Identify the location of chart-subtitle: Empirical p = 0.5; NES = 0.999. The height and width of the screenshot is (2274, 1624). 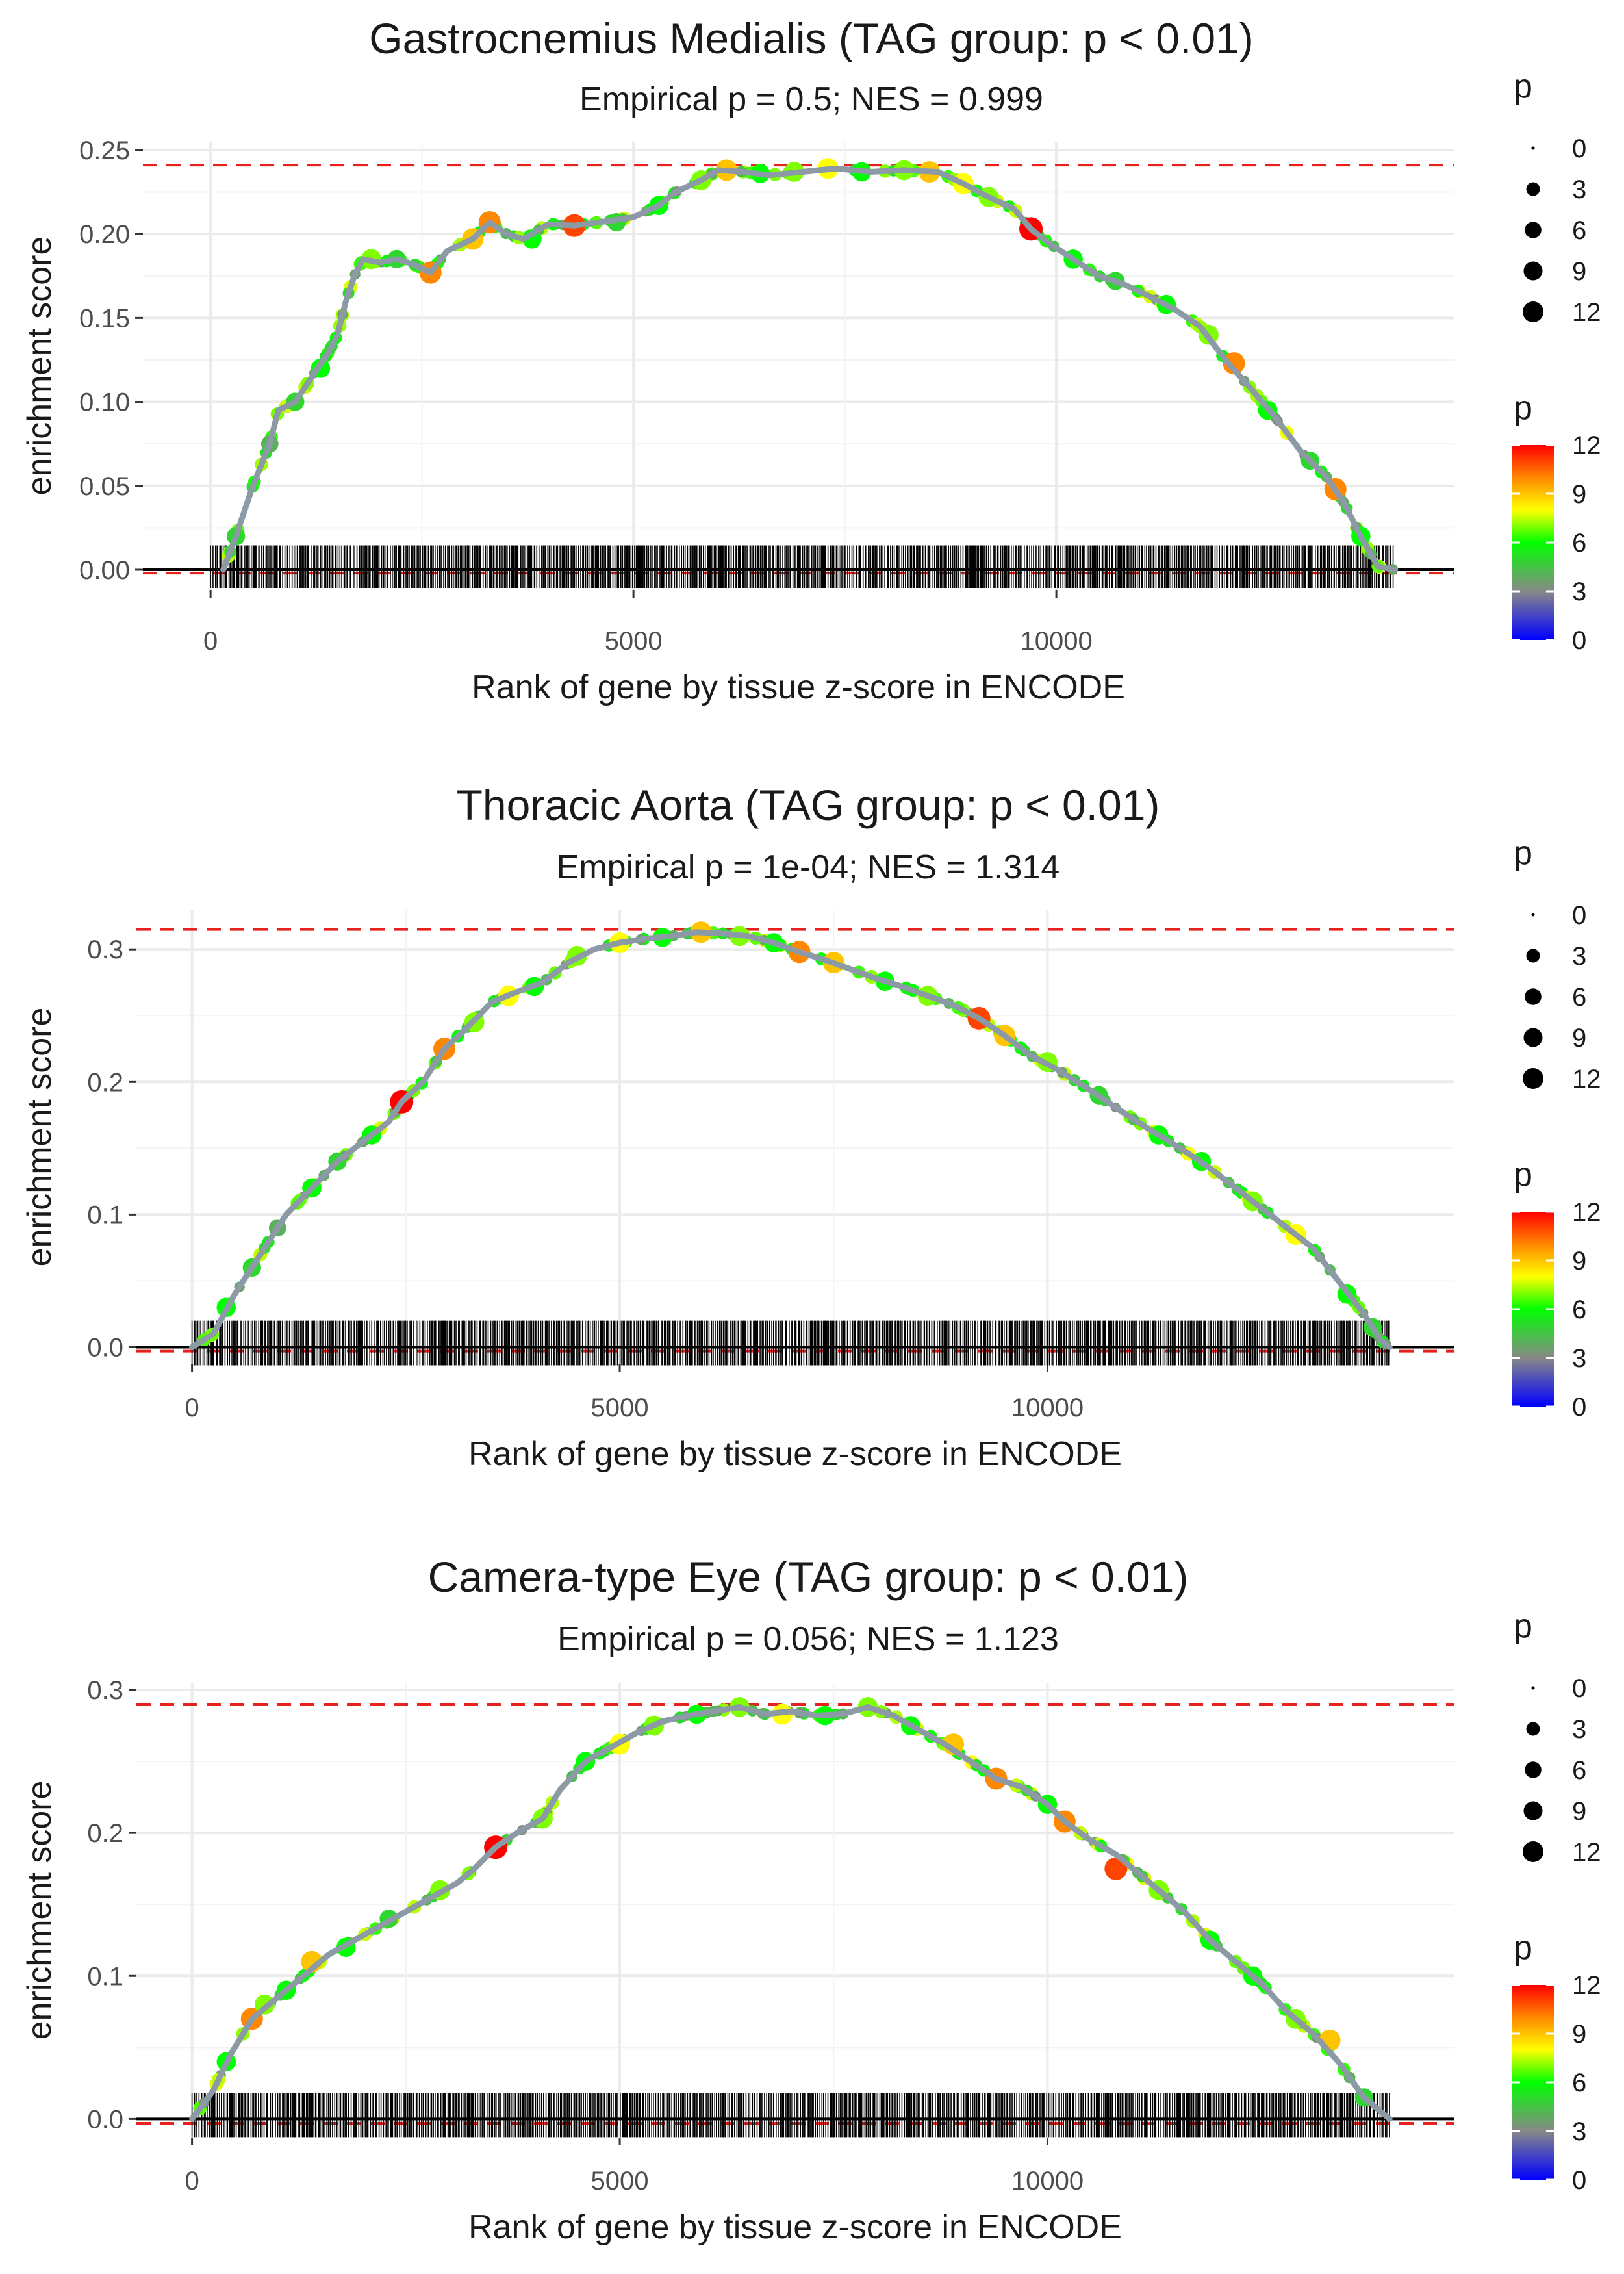
(811, 99).